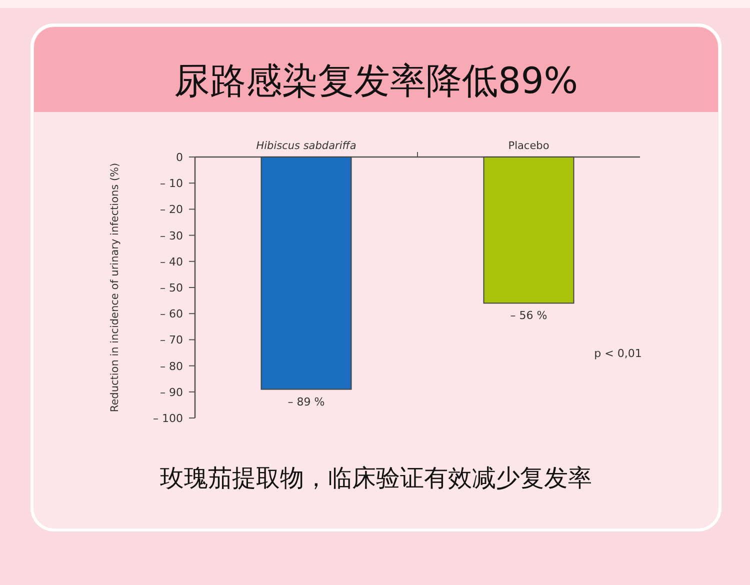 Image resolution: width=750 pixels, height=585 pixels. Describe the element at coordinates (306, 401) in the screenshot. I see `data-label: – 89 %` at that location.